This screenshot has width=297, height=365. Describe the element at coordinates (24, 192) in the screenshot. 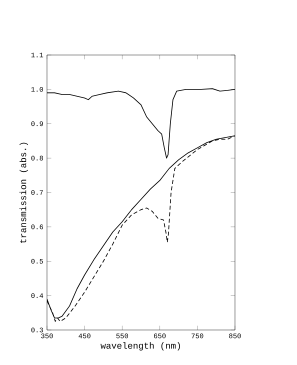

I see `y-axis-title: transmission (abs.)` at that location.